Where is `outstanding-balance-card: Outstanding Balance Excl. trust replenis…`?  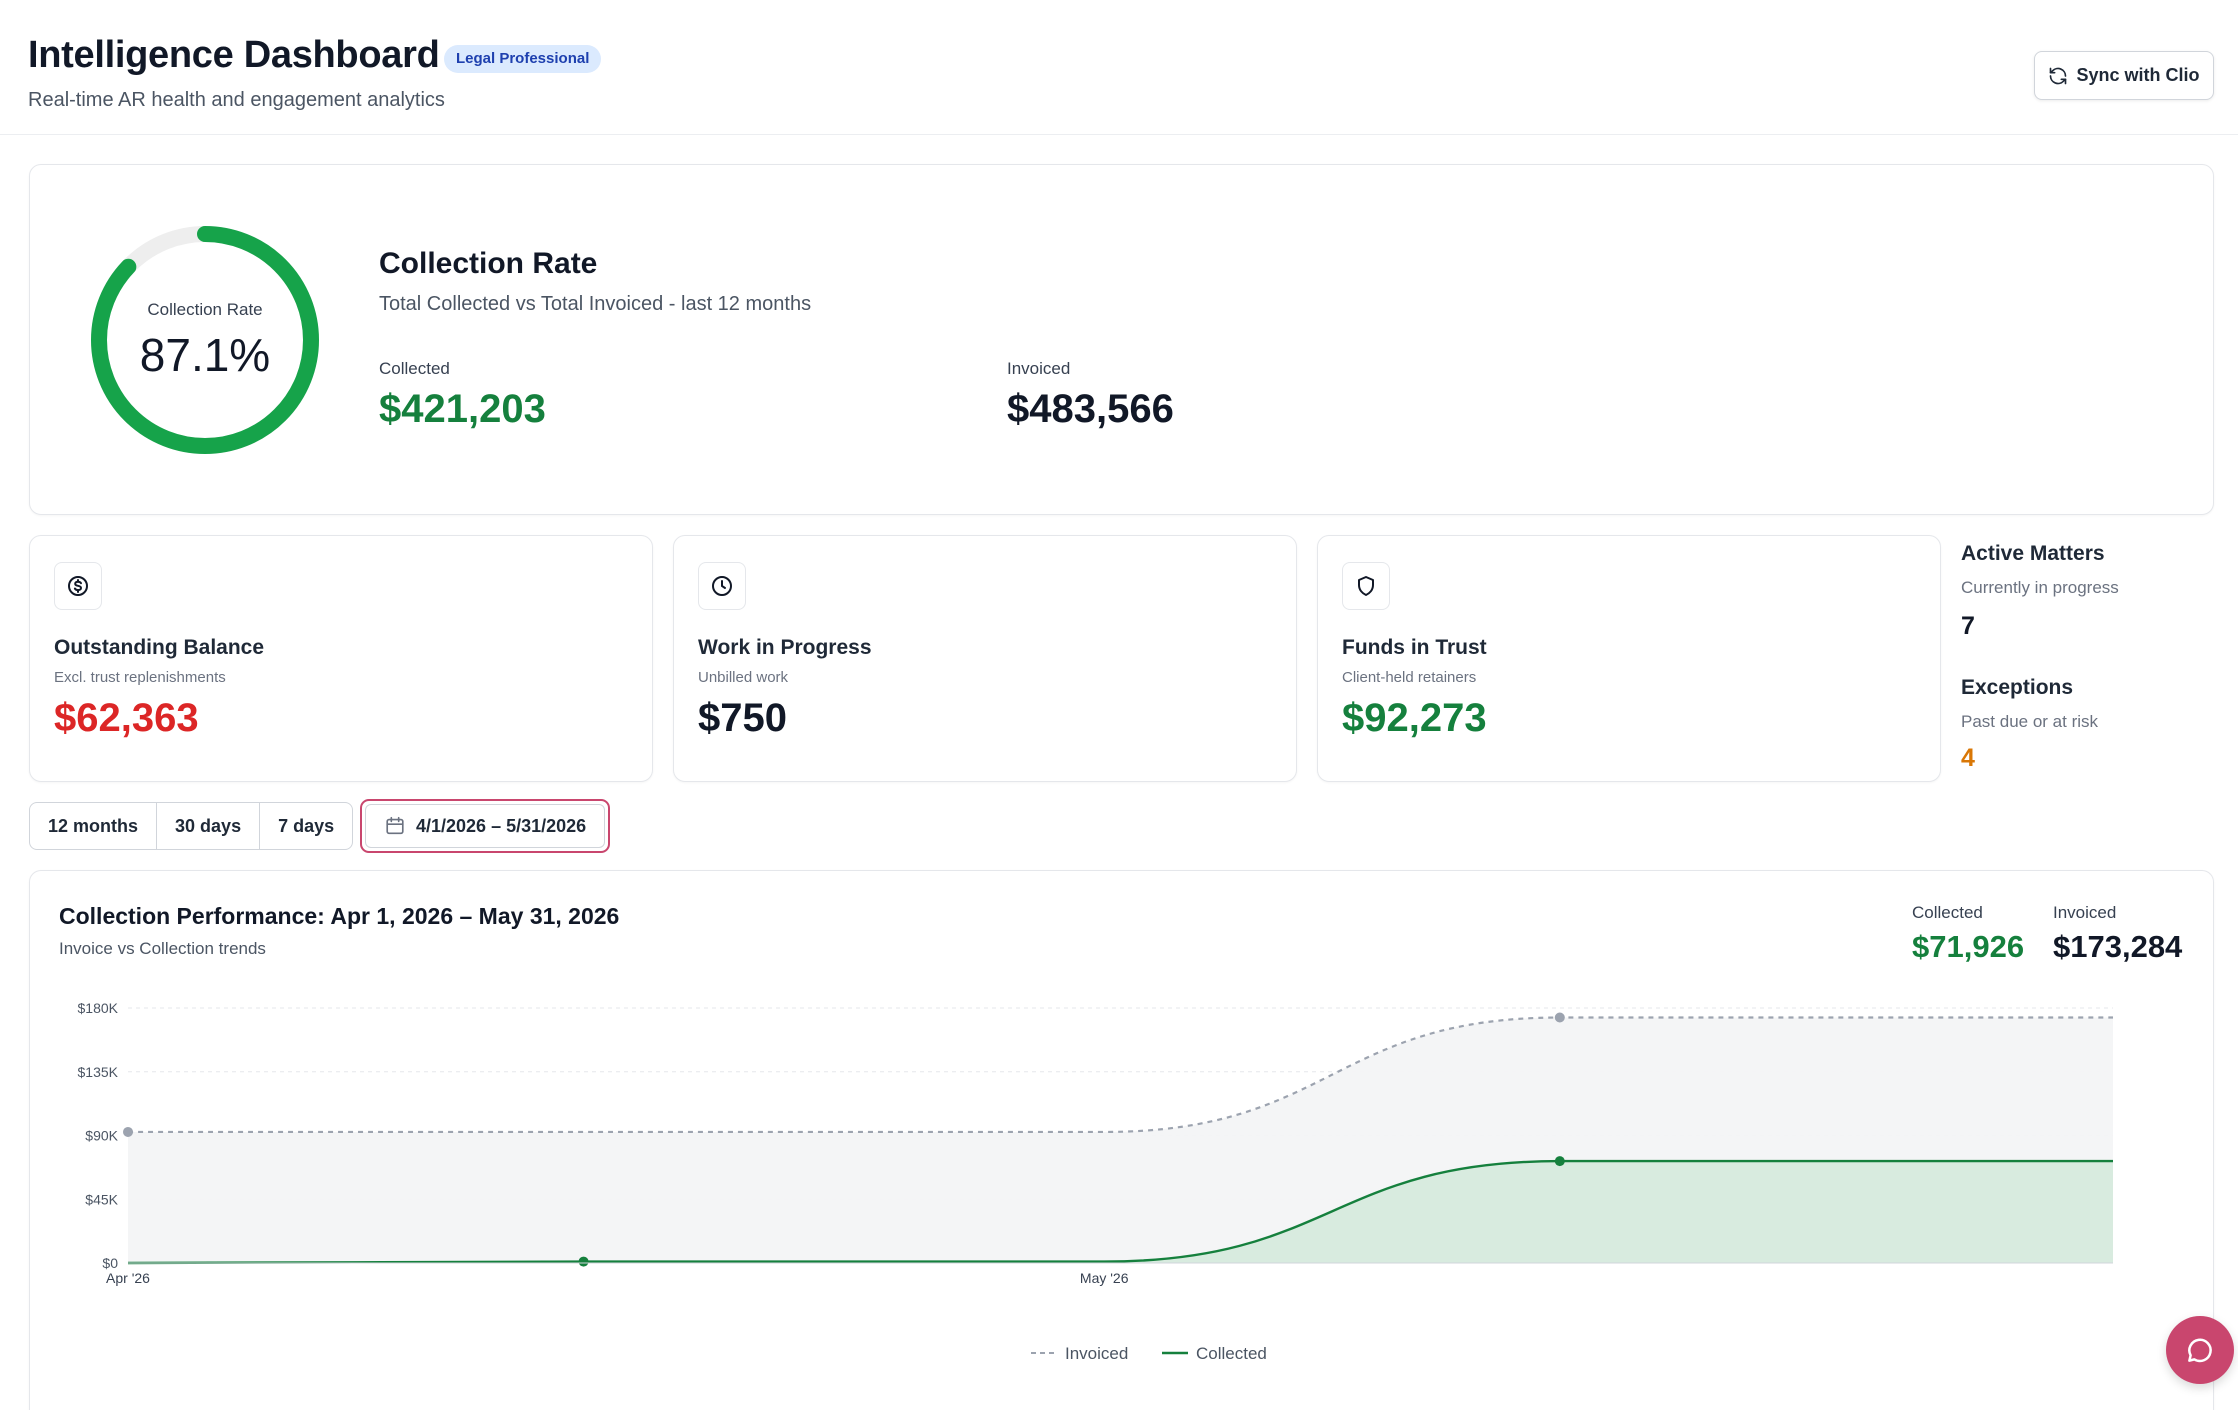 outstanding-balance-card: Outstanding Balance Excl. trust replenis… is located at coordinates (341, 658).